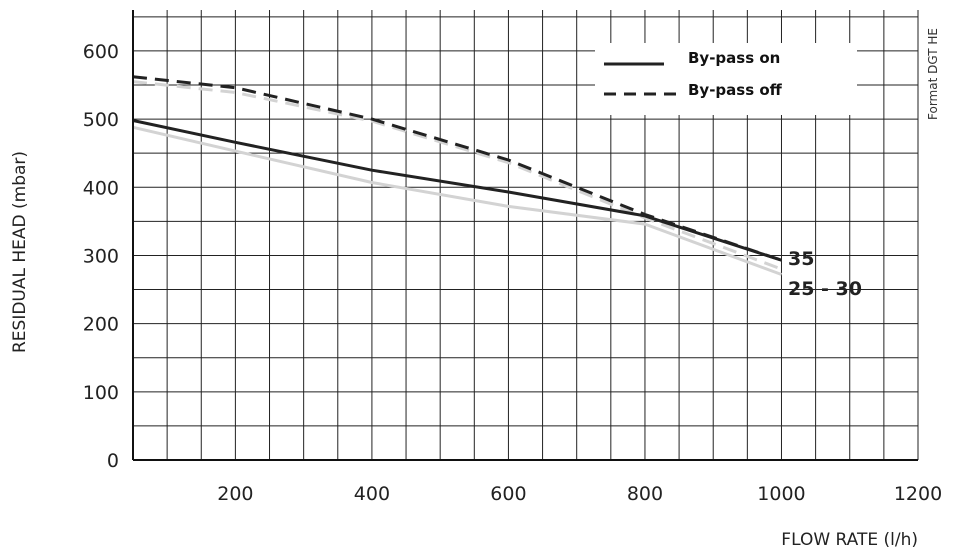 The width and height of the screenshot is (959, 556). I want to click on legend-background, so click(726, 79).